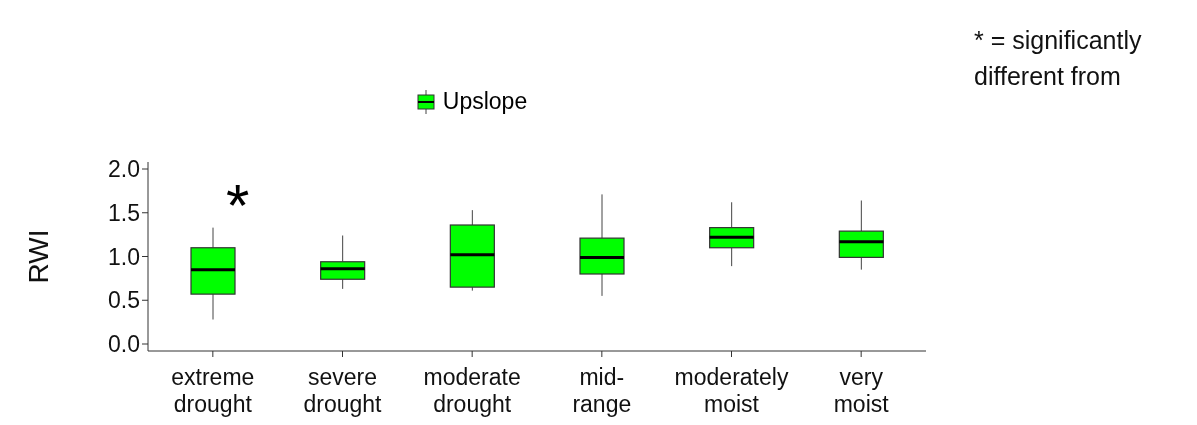 This screenshot has width=1197, height=425. What do you see at coordinates (861, 390) in the screenshot?
I see `x-tick-label: very moist` at bounding box center [861, 390].